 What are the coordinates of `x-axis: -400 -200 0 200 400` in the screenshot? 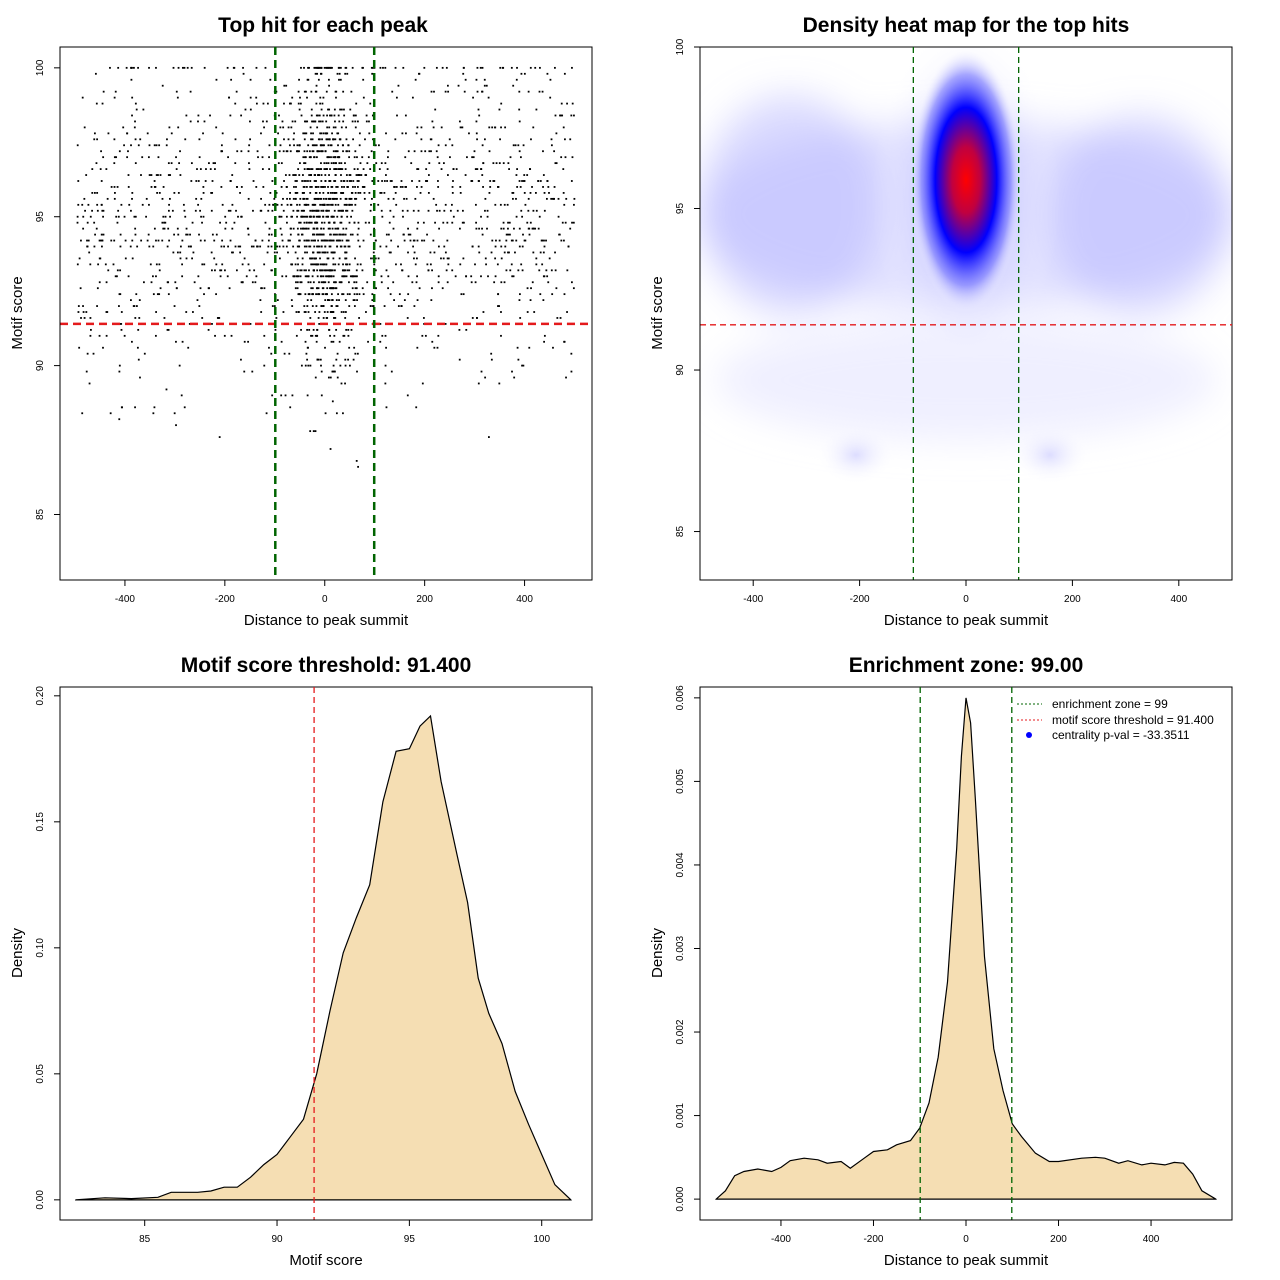 It's located at (965, 592).